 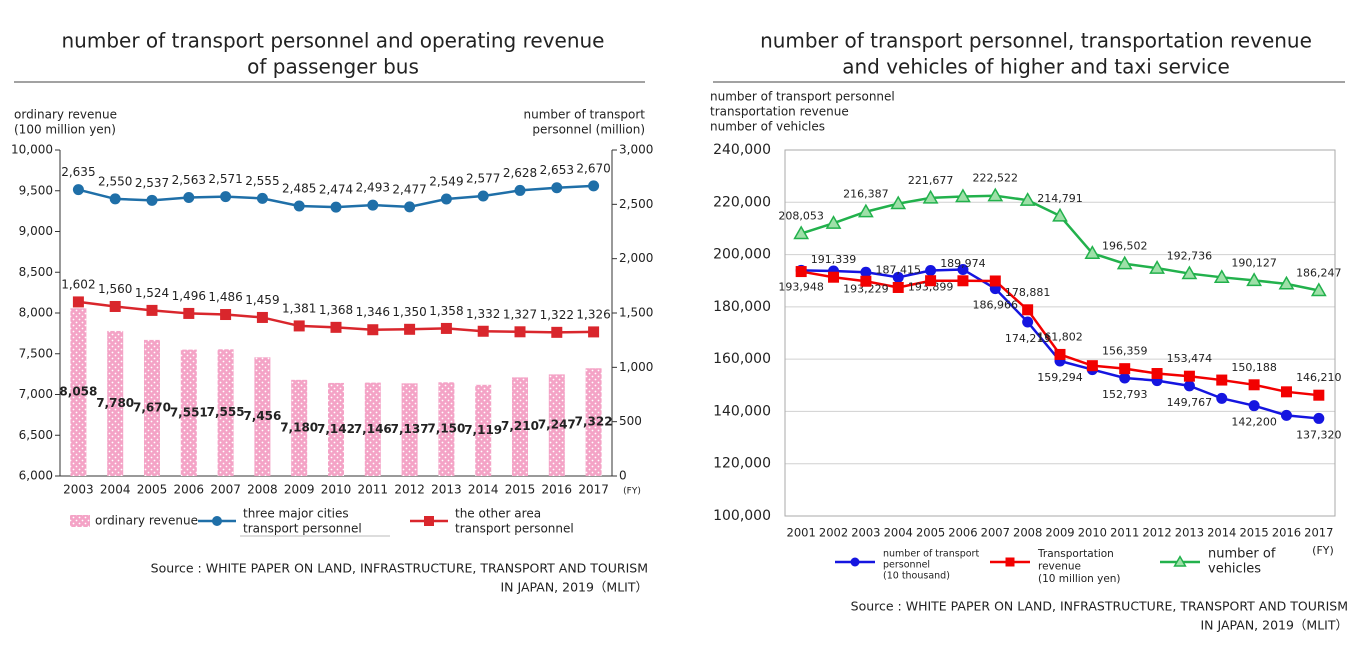 I want to click on data-label: 193,899, so click(x=931, y=287).